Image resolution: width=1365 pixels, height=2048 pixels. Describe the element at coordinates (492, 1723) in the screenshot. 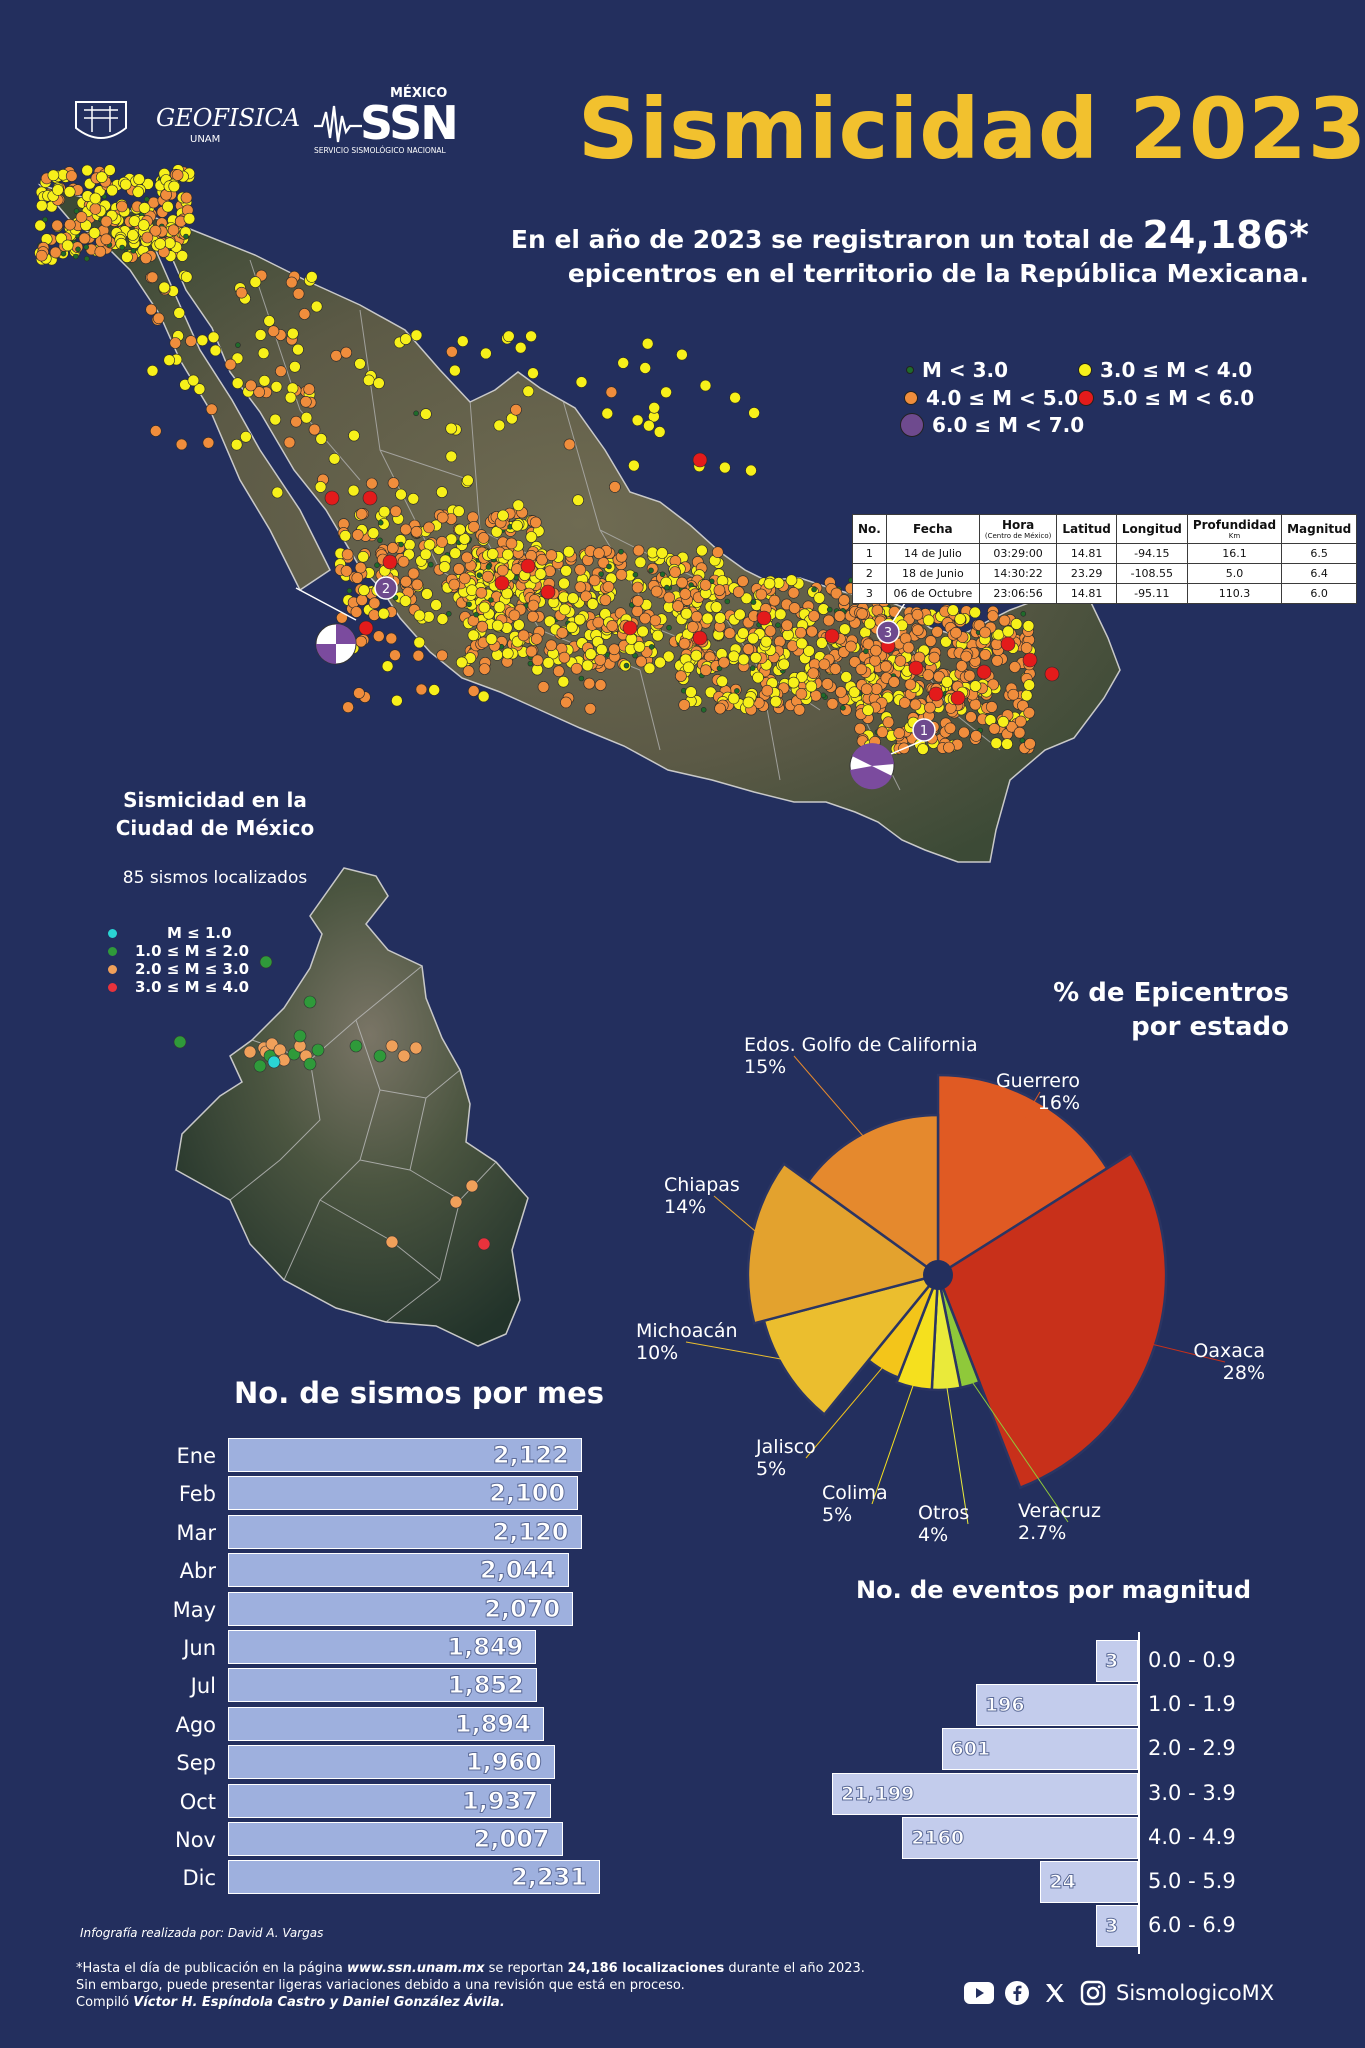

I see `month-value: 1,894` at that location.